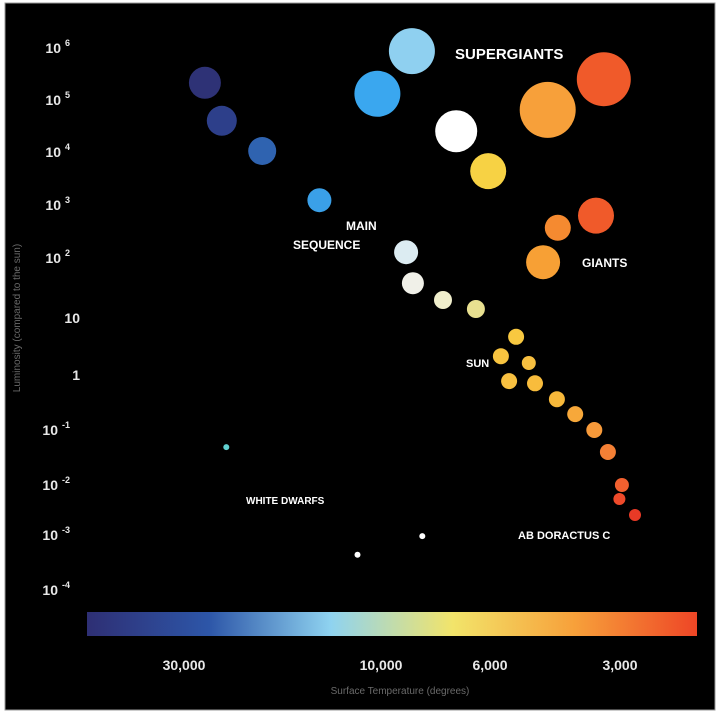  I want to click on y-tick-label: 10 -4, so click(56, 589).